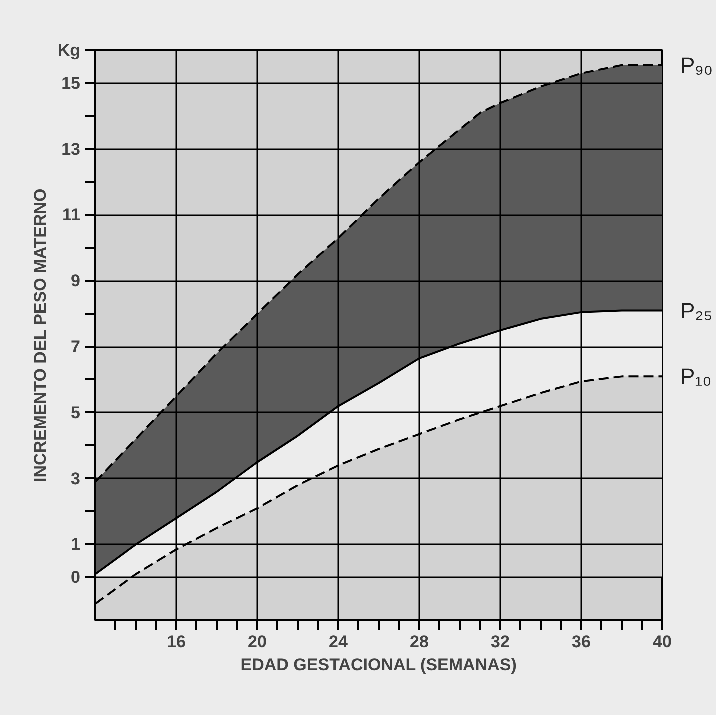 This screenshot has height=715, width=716. Describe the element at coordinates (500, 642) in the screenshot. I see `x-tick-label: 32` at that location.